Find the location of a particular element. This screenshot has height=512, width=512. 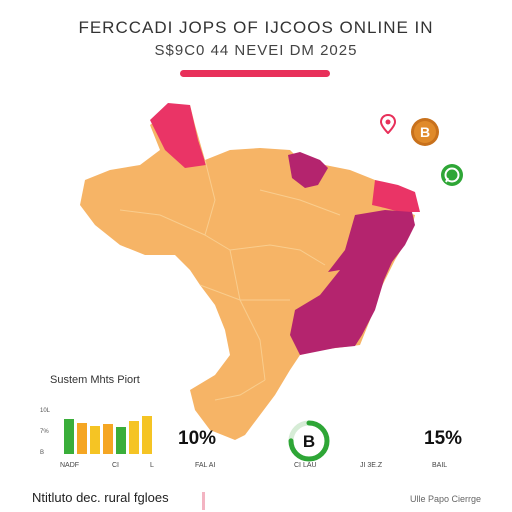

footer-credit: Ulle Papo Cierrge is located at coordinates (446, 499).